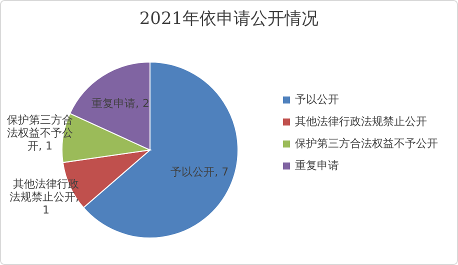  What do you see at coordinates (121, 103) in the screenshot?
I see `data-label: 重复申请, 2` at bounding box center [121, 103].